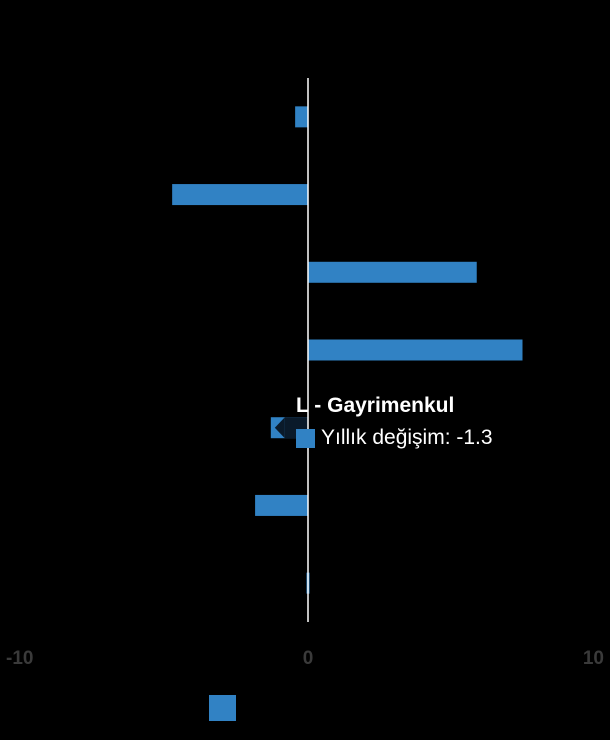 The image size is (610, 740). I want to click on legend-swatch, so click(222, 708).